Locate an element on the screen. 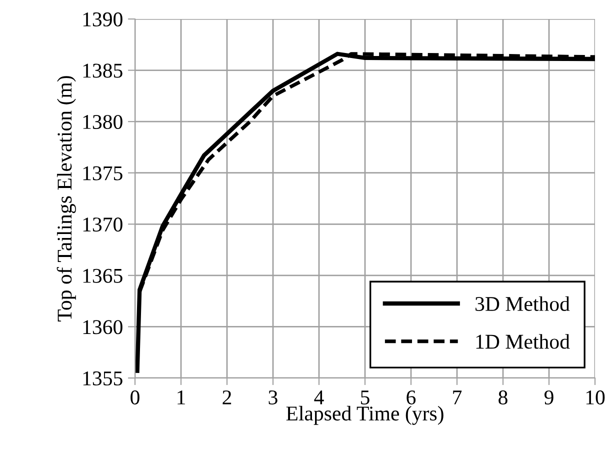  y-tick-label: 1380 is located at coordinates (102, 122).